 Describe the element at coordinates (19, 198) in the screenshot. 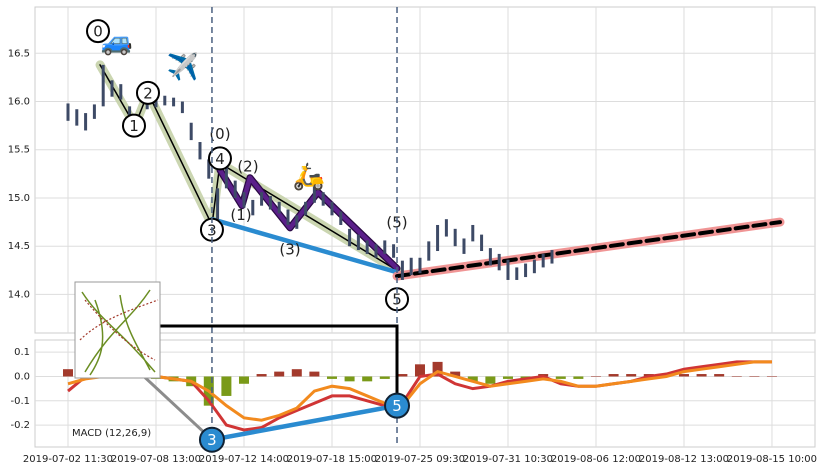

I see `y-tick-label: 15.0` at that location.